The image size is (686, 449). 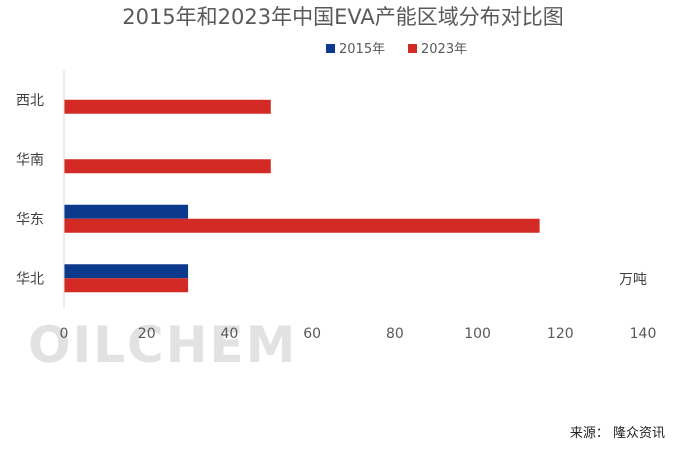 I want to click on x-tick-label: 20, so click(x=147, y=334).